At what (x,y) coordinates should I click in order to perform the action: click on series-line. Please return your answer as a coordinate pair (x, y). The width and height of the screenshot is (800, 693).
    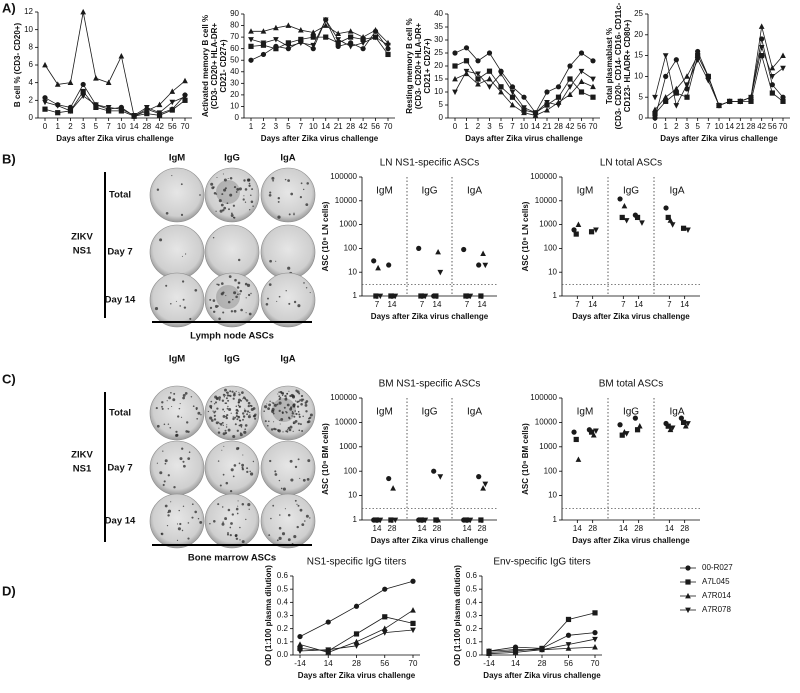
    Looking at the image, I should click on (524, 87).